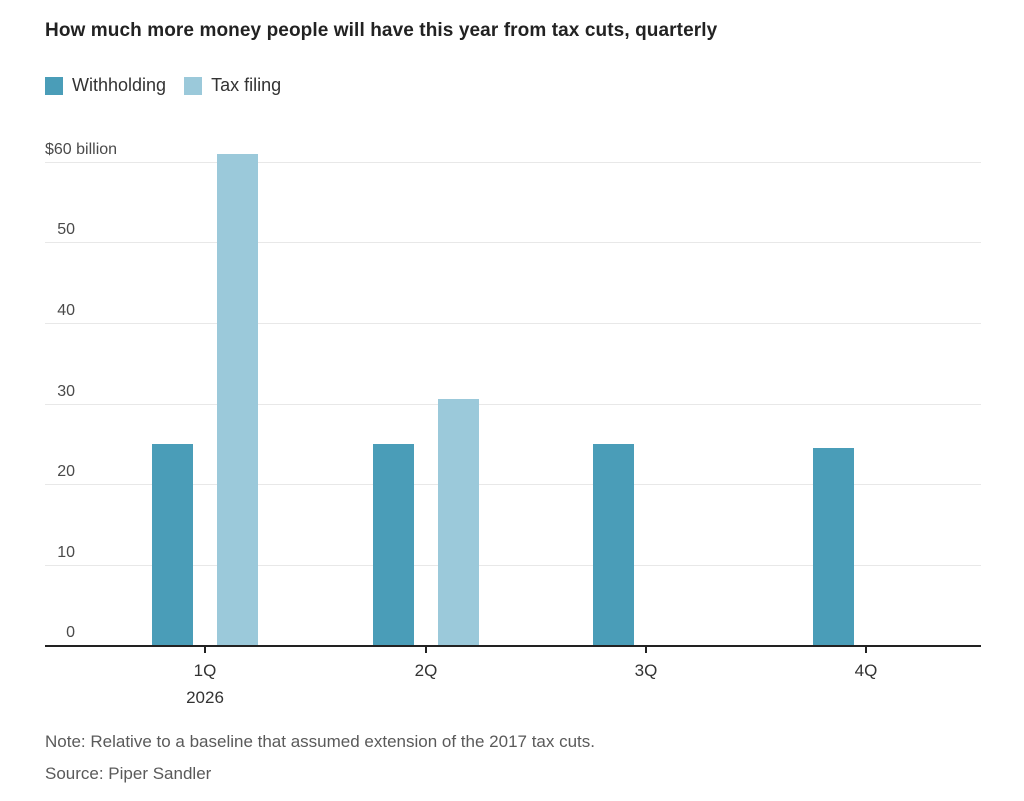 The image size is (1024, 801). Describe the element at coordinates (458, 522) in the screenshot. I see `bar-tax-filing-2q` at that location.